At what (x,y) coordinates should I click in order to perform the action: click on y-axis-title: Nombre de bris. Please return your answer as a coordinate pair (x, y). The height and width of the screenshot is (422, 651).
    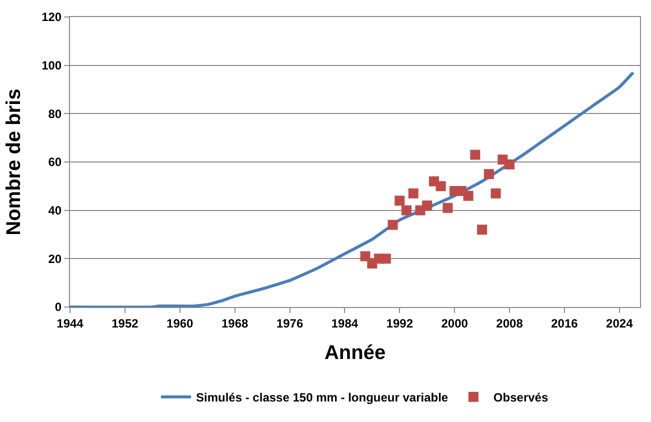
    Looking at the image, I should click on (14, 162).